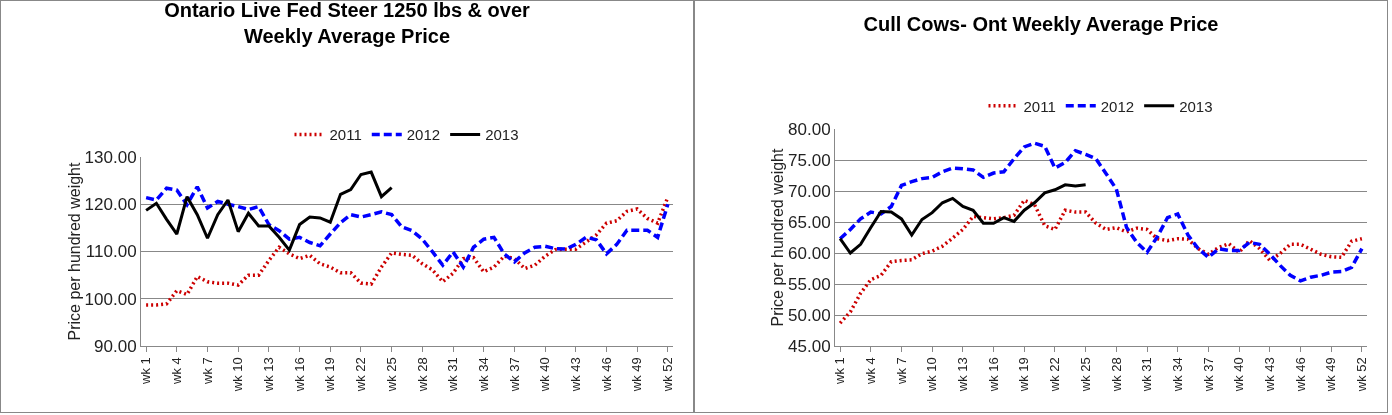 Image resolution: width=1392 pixels, height=415 pixels. What do you see at coordinates (809, 253) in the screenshot?
I see `y-tick-label: 60.00` at bounding box center [809, 253].